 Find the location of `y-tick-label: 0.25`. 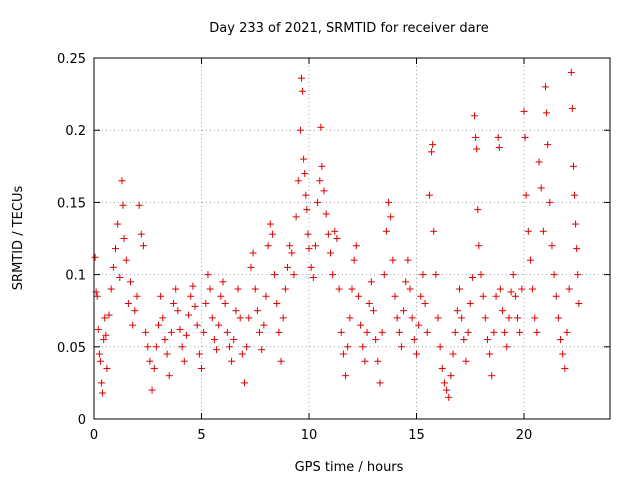

y-tick-label: 0.25 is located at coordinates (71, 59).